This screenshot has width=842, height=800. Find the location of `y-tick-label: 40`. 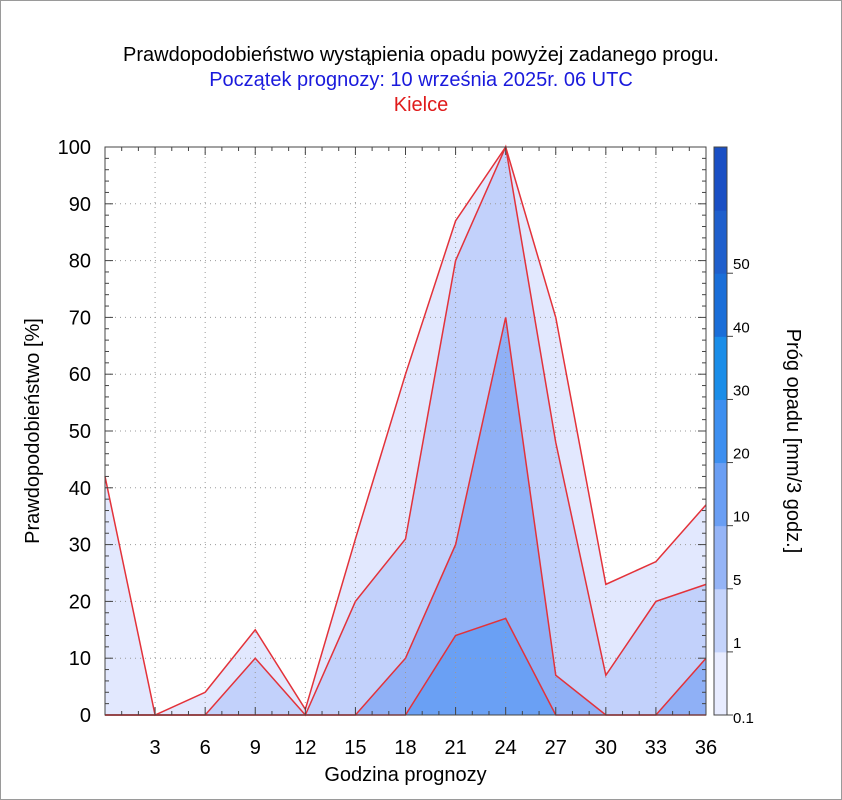

y-tick-label: 40 is located at coordinates (80, 489).